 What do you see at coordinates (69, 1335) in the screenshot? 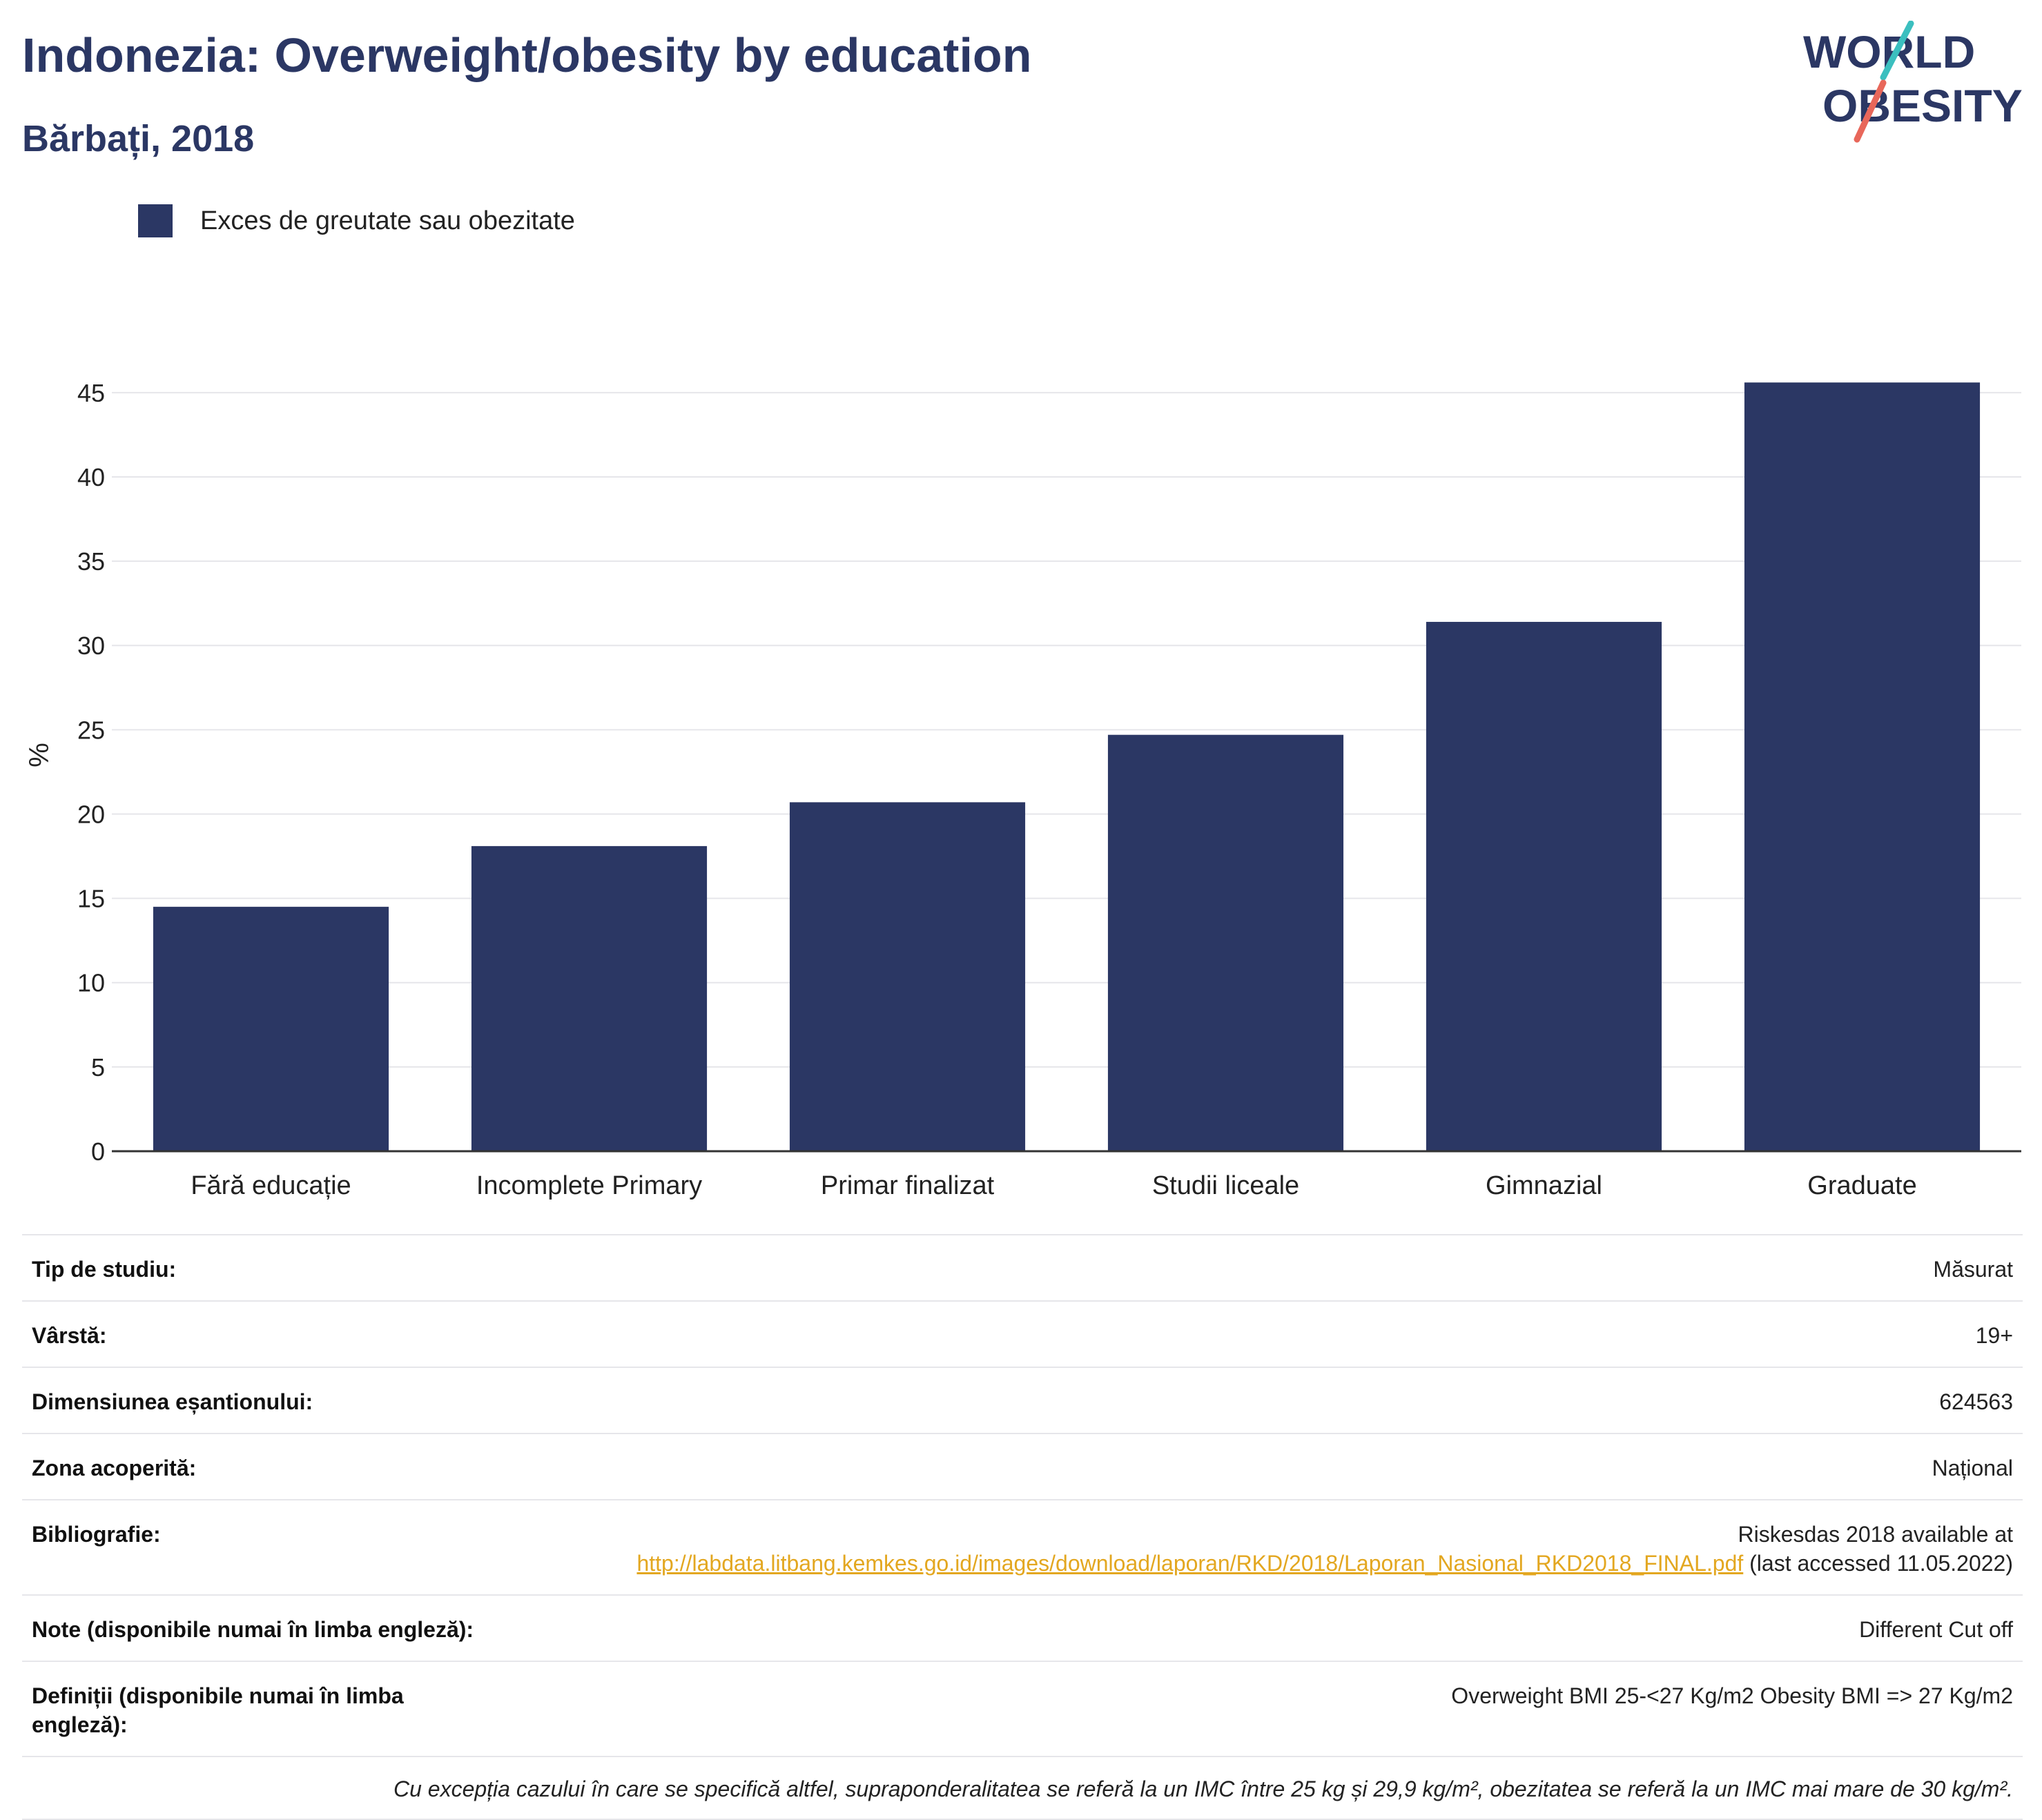
I see `metadata-label: Vârstă:` at bounding box center [69, 1335].